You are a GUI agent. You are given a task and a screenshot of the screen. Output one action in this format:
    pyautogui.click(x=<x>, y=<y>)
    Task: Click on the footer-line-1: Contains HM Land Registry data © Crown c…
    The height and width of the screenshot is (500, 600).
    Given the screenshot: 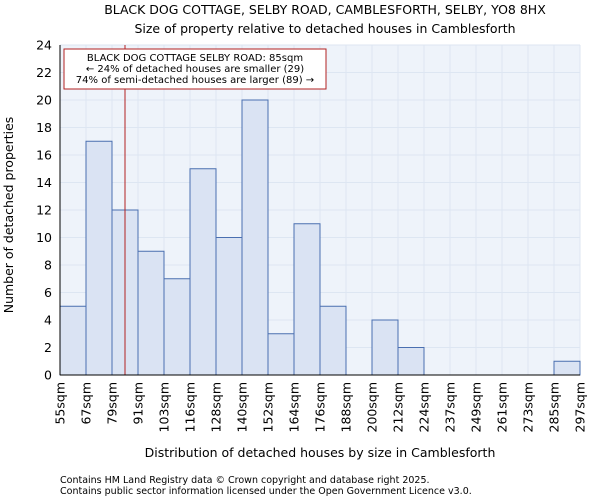 What is the action you would take?
    pyautogui.click(x=245, y=480)
    